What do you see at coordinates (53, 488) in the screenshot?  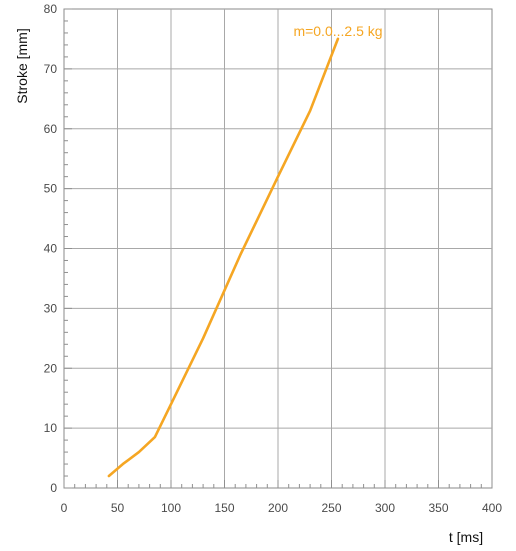 I see `y-tick-label: 0` at bounding box center [53, 488].